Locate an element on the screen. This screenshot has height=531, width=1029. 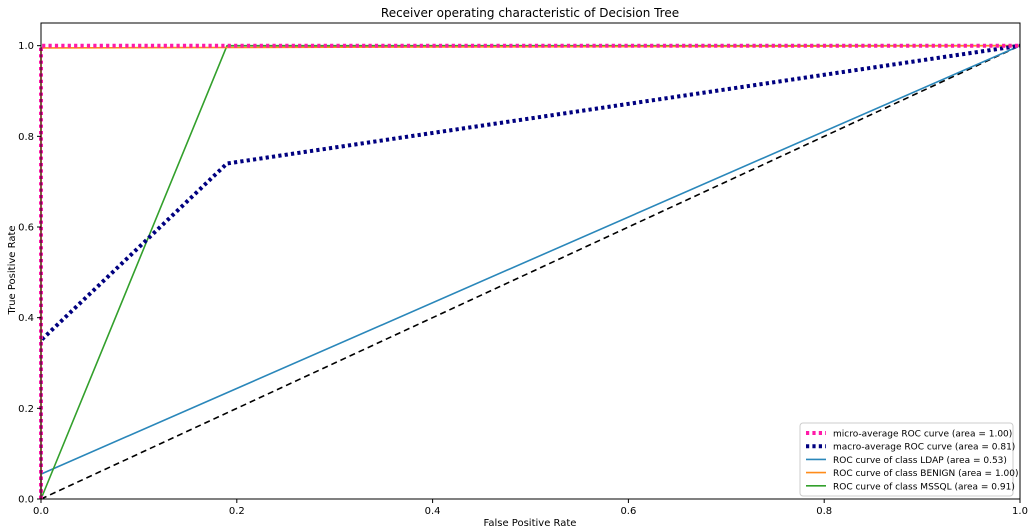
x-tick-label: 0.8 is located at coordinates (824, 511).